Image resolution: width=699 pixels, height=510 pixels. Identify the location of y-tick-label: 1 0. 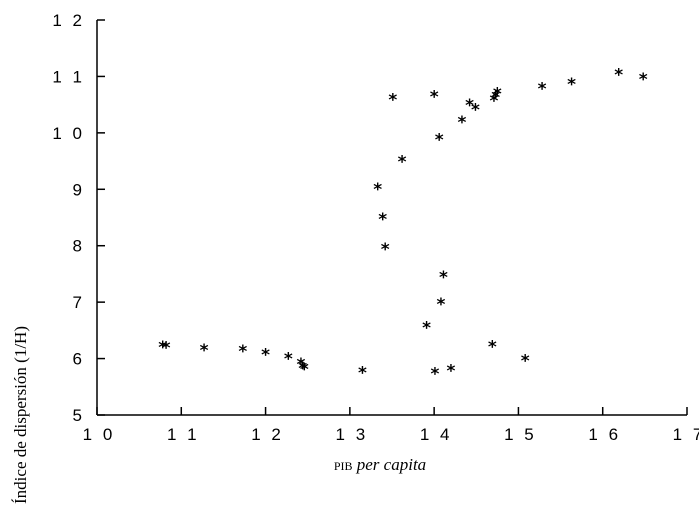
(68, 133).